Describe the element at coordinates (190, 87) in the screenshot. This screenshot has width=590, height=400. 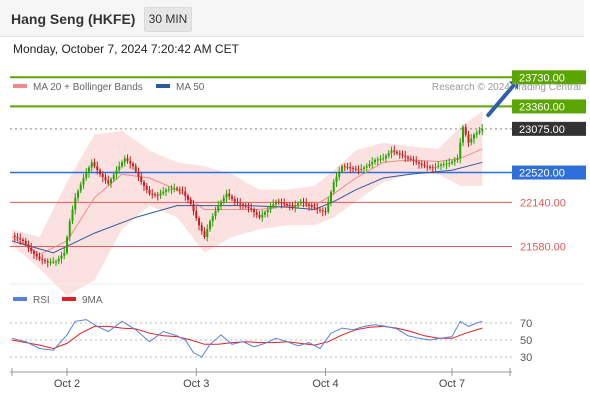
I see `legend-label: MA 50` at that location.